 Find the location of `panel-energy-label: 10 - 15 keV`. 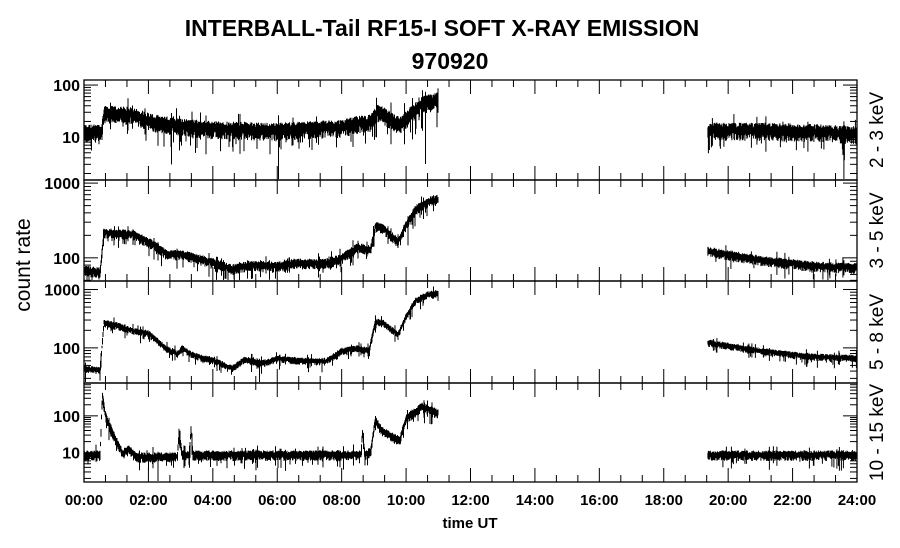

panel-energy-label: 10 - 15 keV is located at coordinates (877, 432).